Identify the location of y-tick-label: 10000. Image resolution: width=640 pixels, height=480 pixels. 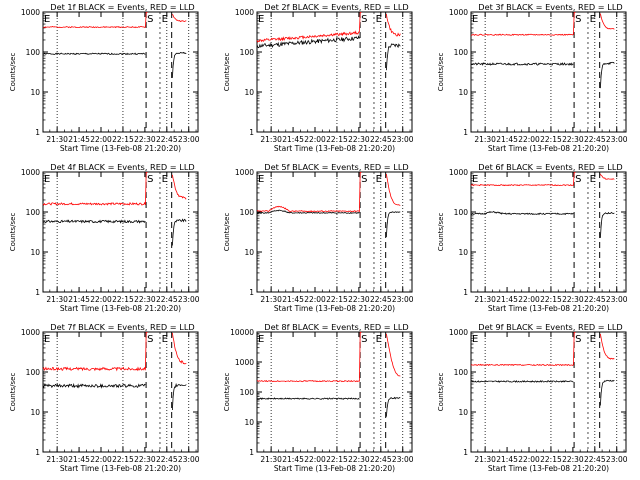
(242, 332).